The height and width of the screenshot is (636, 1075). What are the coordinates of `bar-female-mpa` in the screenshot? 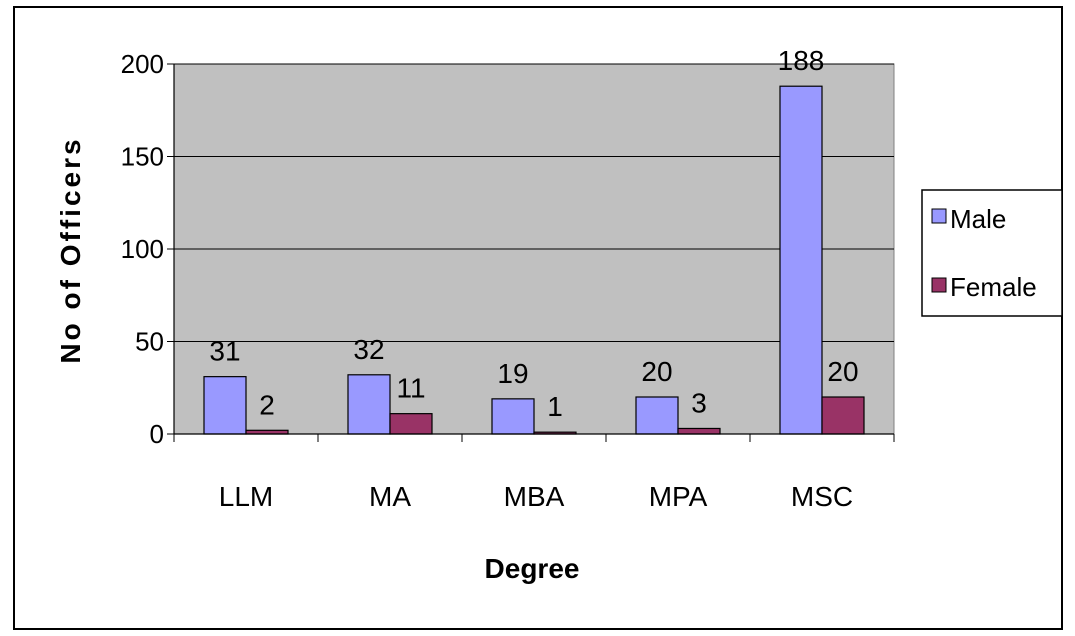 It's located at (699, 431).